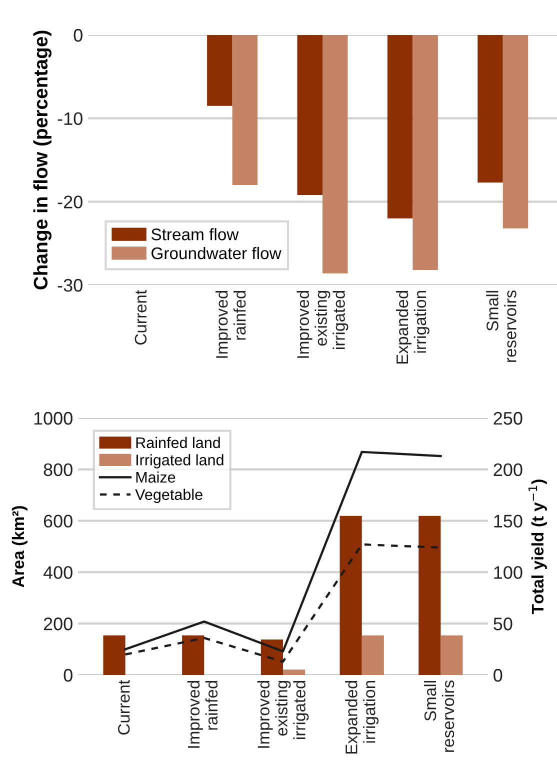 This screenshot has width=557, height=765. Describe the element at coordinates (217, 253) in the screenshot. I see `legend-label: Groundwater flow` at that location.